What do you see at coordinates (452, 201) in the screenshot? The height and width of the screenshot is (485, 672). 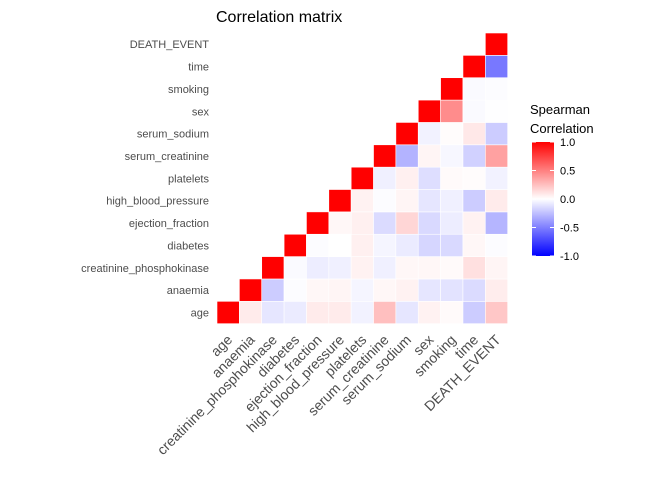 I see `heatmap-cell-smoking-high-blood-pressure` at bounding box center [452, 201].